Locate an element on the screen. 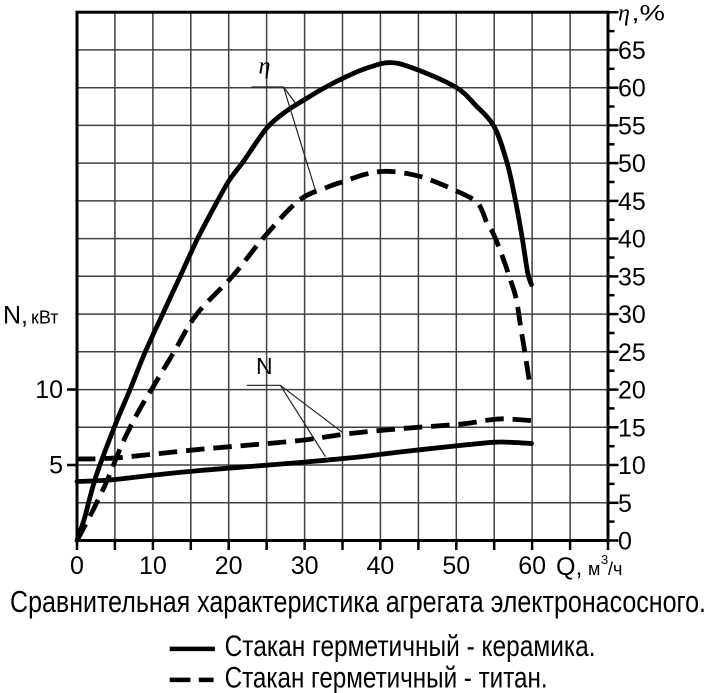 The width and height of the screenshot is (712, 693). svg-text: 3 is located at coordinates (604, 559).